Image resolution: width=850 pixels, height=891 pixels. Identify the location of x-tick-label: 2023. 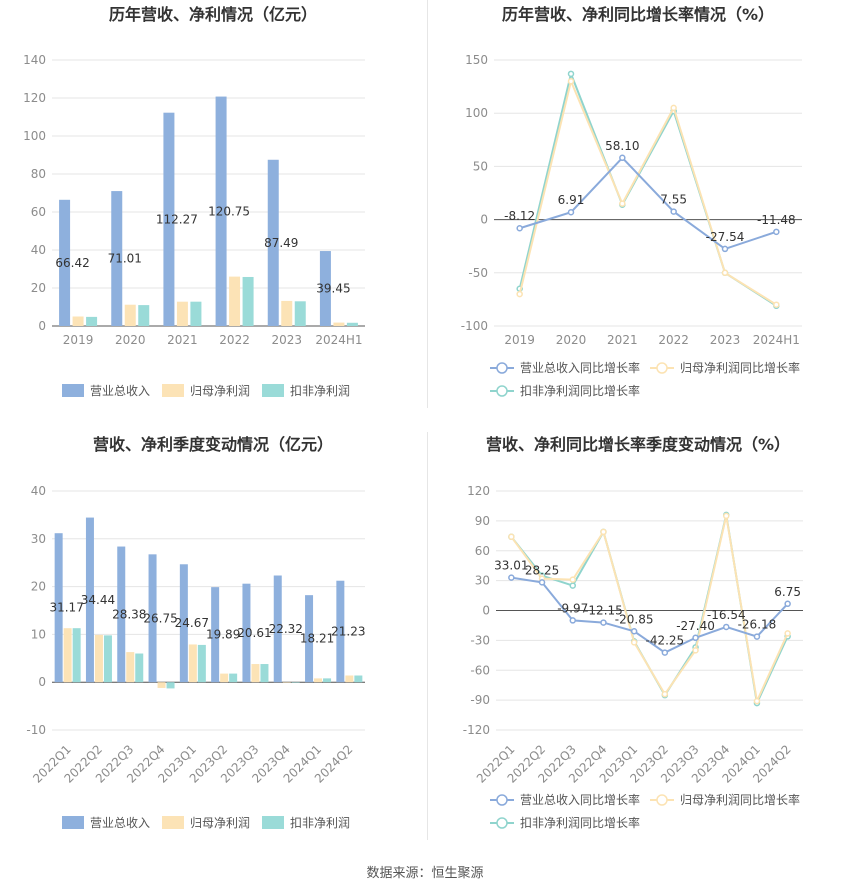
(286, 340).